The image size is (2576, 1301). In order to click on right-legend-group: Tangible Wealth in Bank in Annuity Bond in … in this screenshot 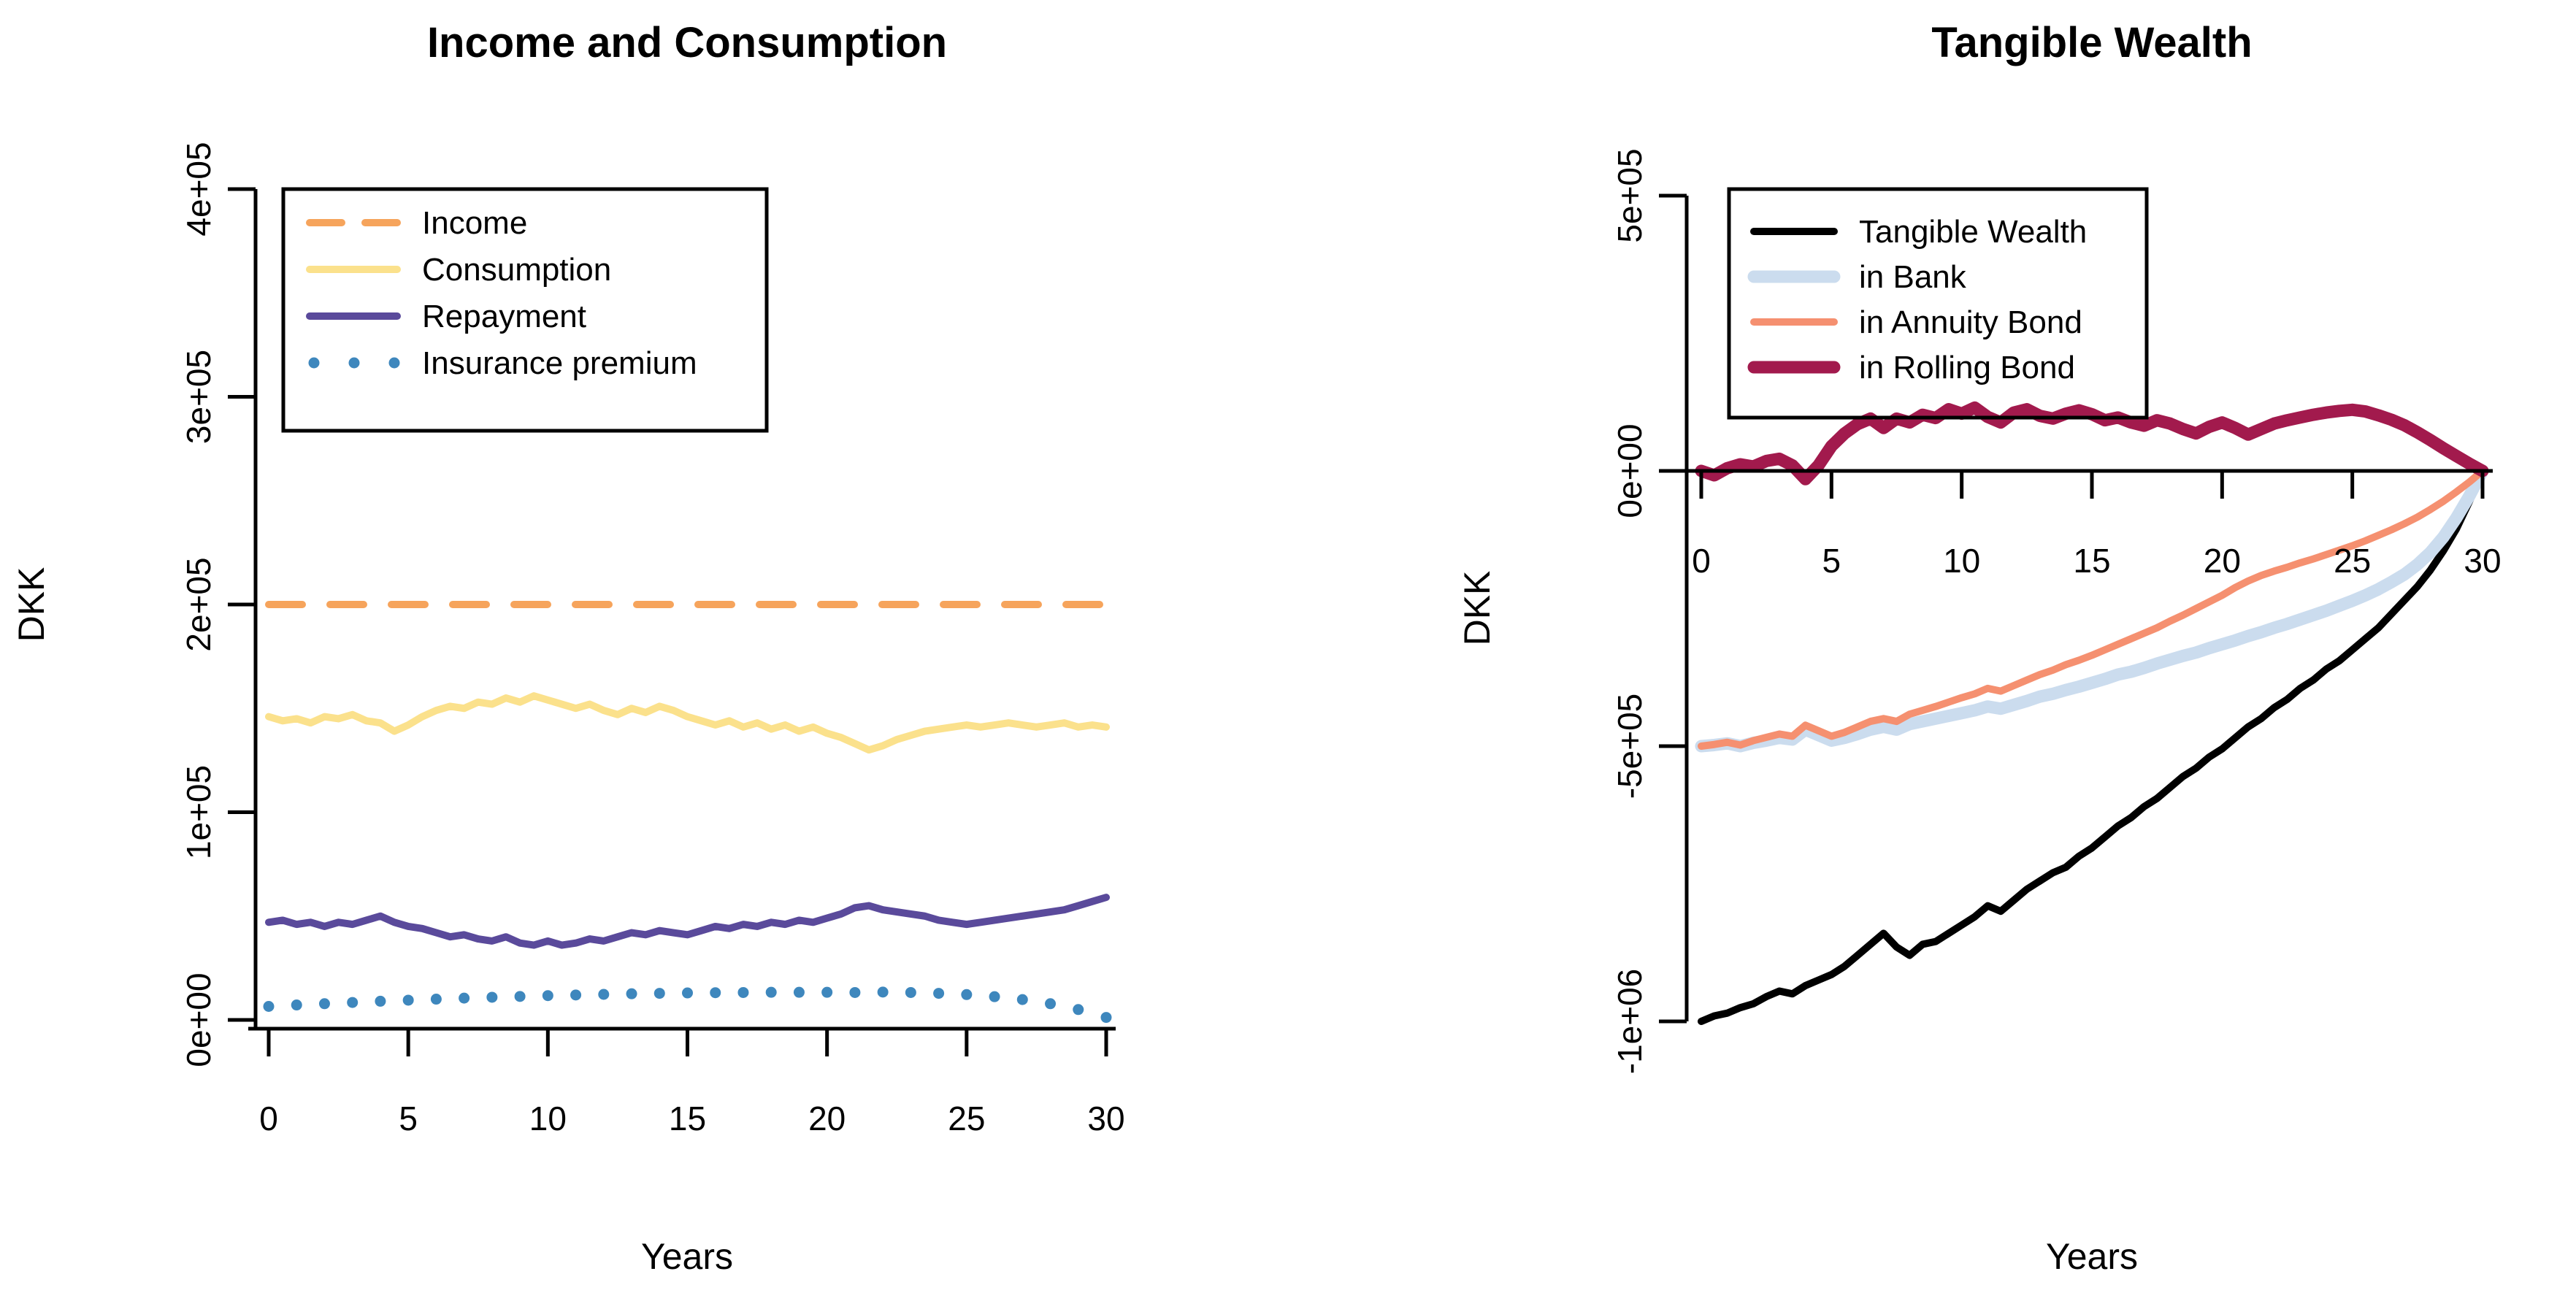, I will do `click(1938, 303)`.